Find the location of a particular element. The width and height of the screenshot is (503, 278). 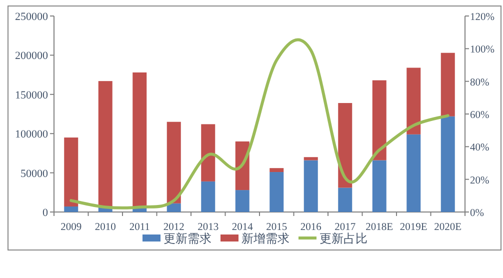

y-tick-label: 50000 is located at coordinates (34, 174).